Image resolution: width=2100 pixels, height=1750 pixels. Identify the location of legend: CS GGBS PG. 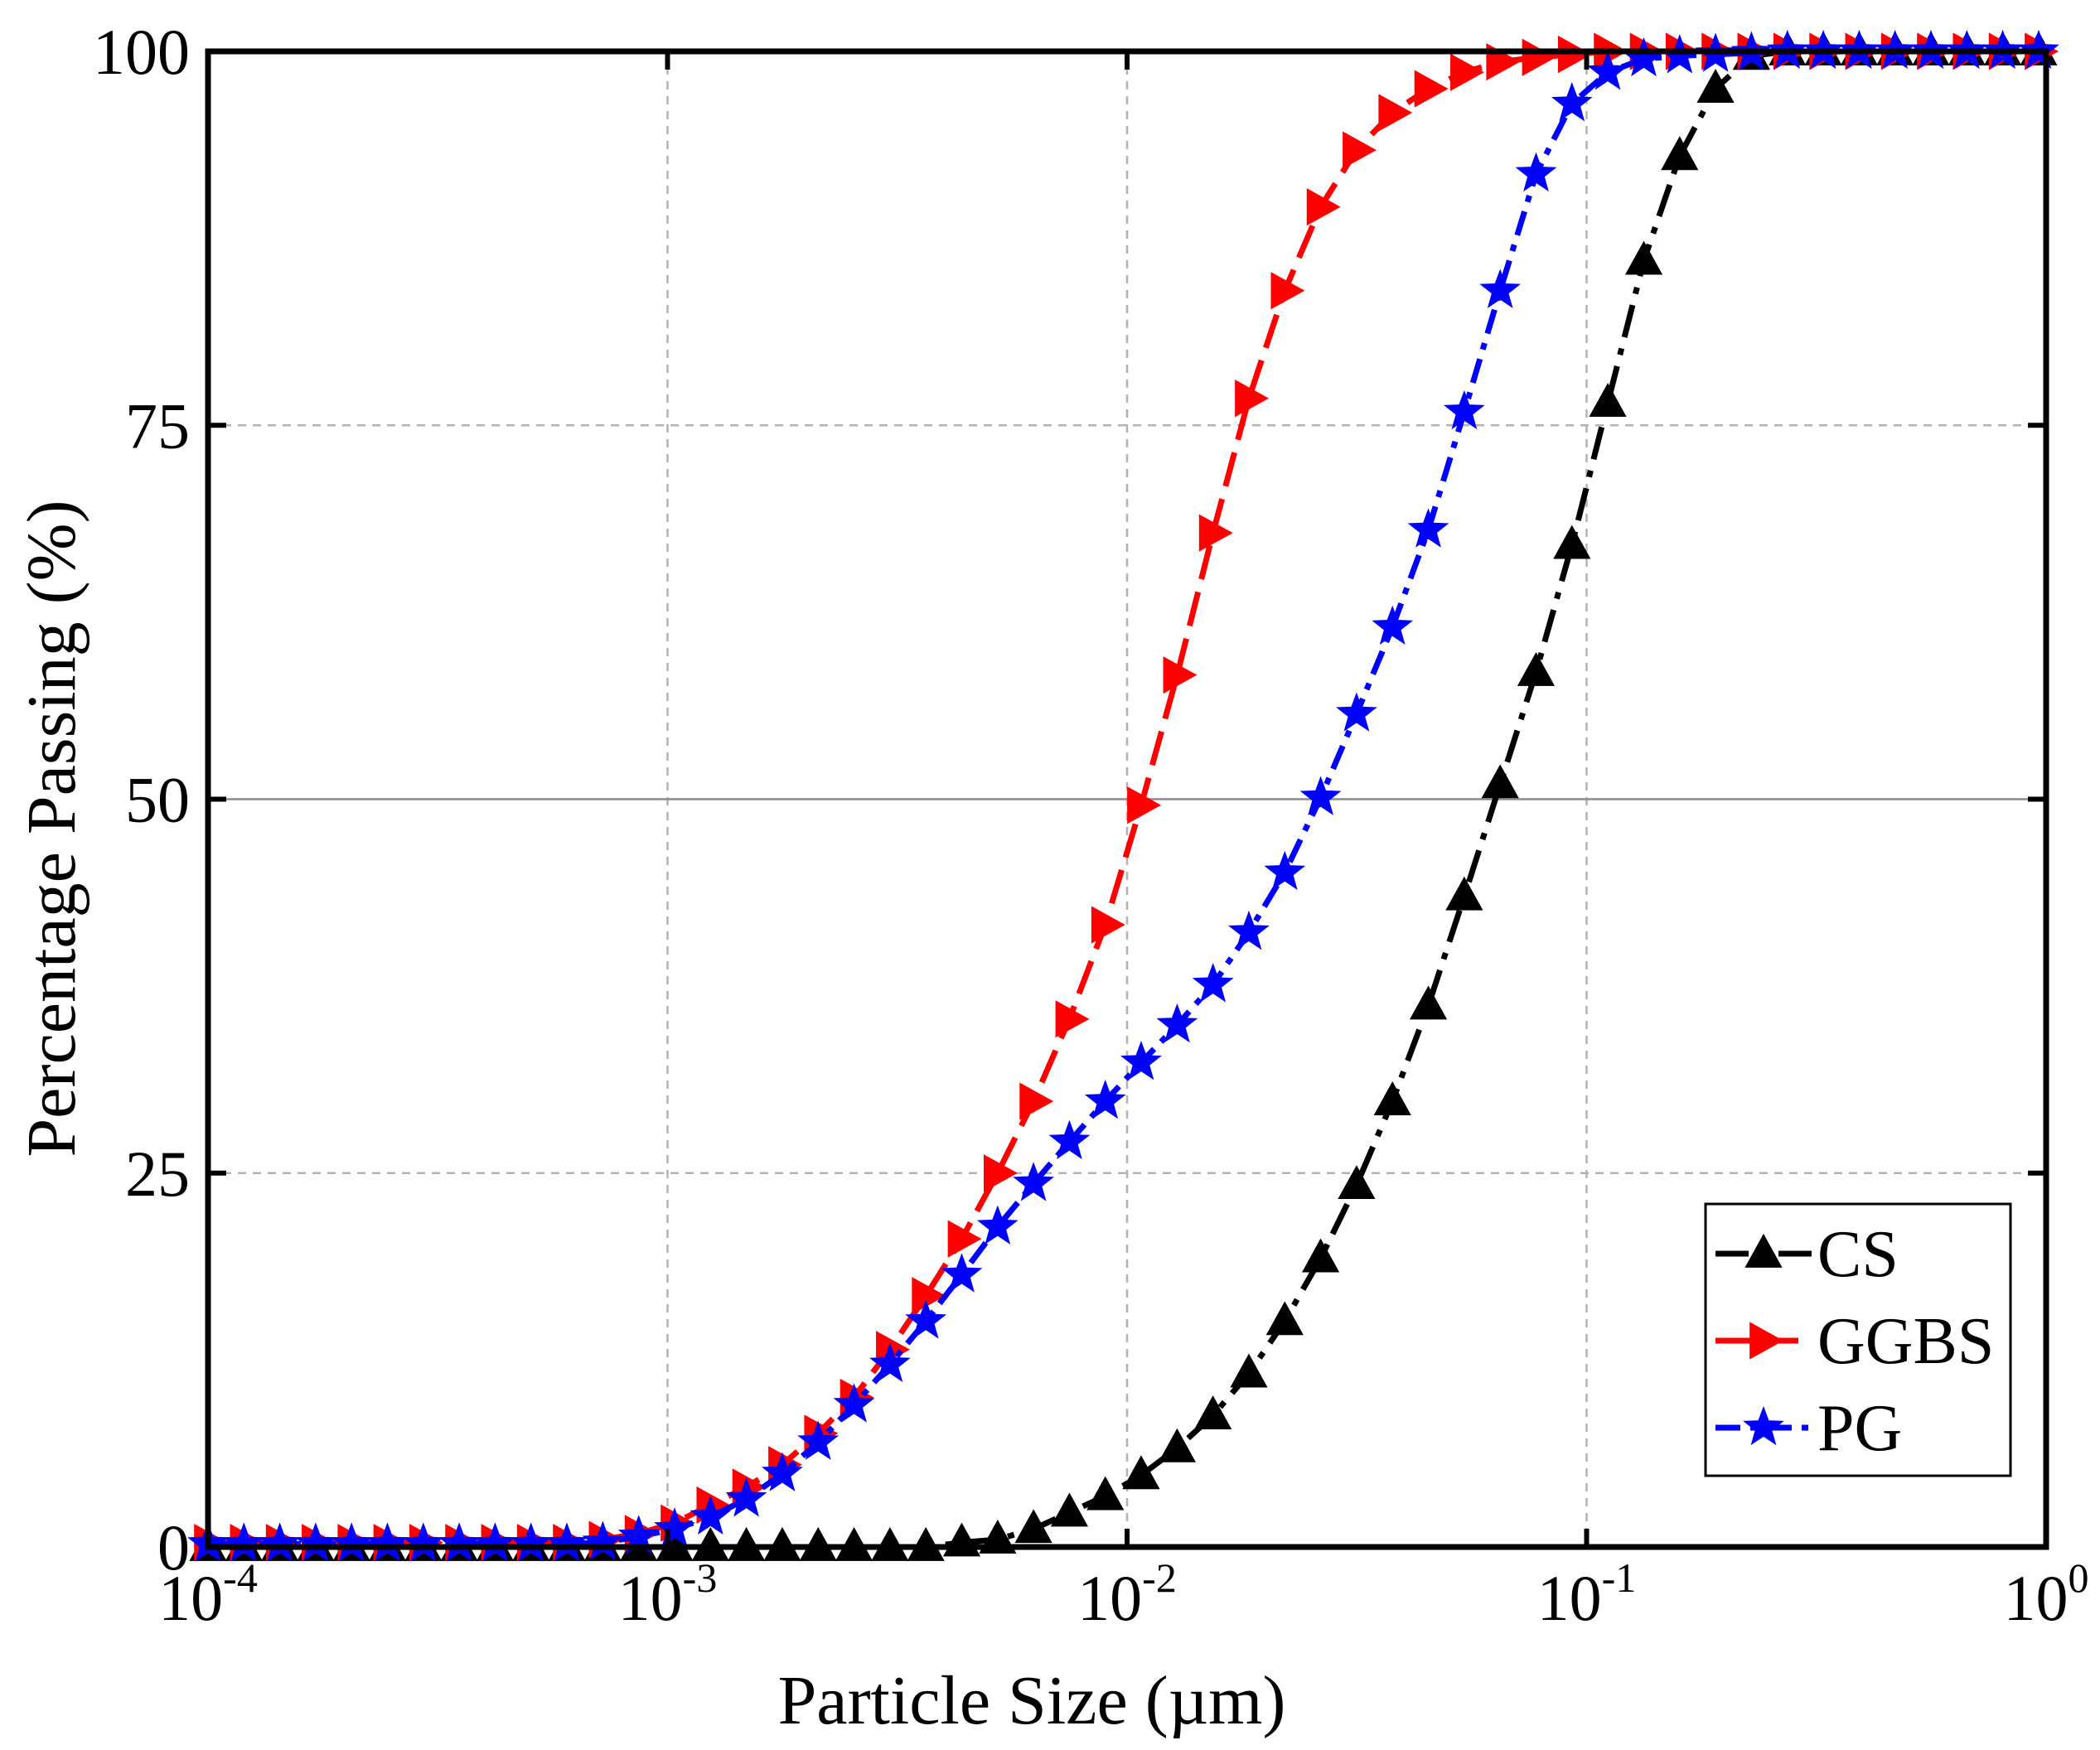
(1858, 1339).